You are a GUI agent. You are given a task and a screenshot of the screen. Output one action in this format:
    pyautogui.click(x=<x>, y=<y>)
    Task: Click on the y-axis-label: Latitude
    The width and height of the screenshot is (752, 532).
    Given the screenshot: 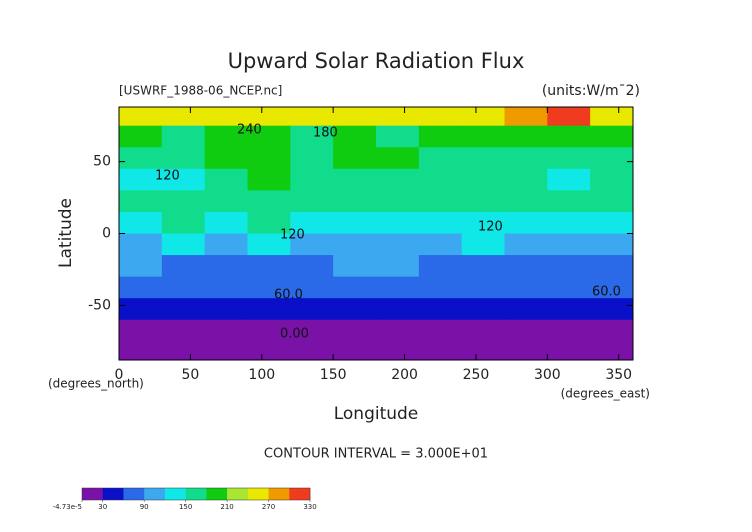 What is the action you would take?
    pyautogui.click(x=66, y=233)
    